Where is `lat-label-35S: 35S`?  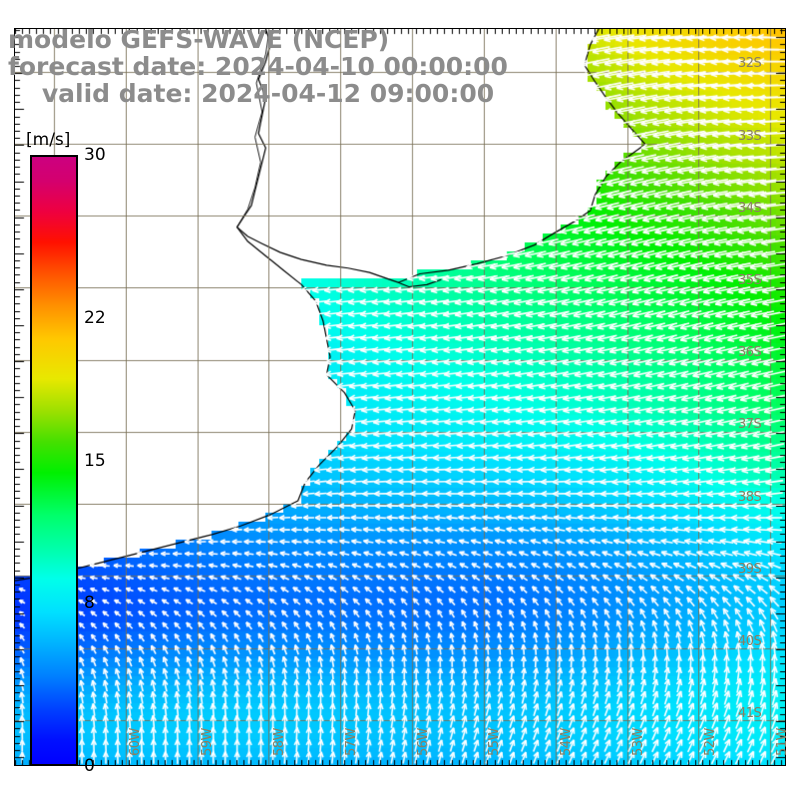
lat-label-35S: 35S is located at coordinates (750, 280).